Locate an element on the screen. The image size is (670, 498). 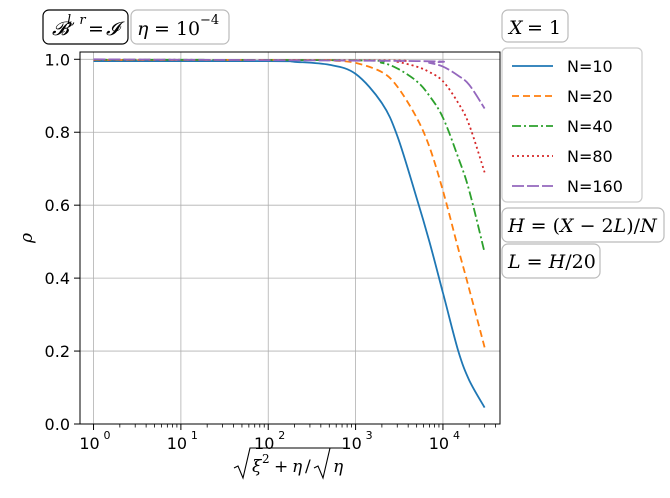
y-tick-label: 0.0 is located at coordinates (57, 424).